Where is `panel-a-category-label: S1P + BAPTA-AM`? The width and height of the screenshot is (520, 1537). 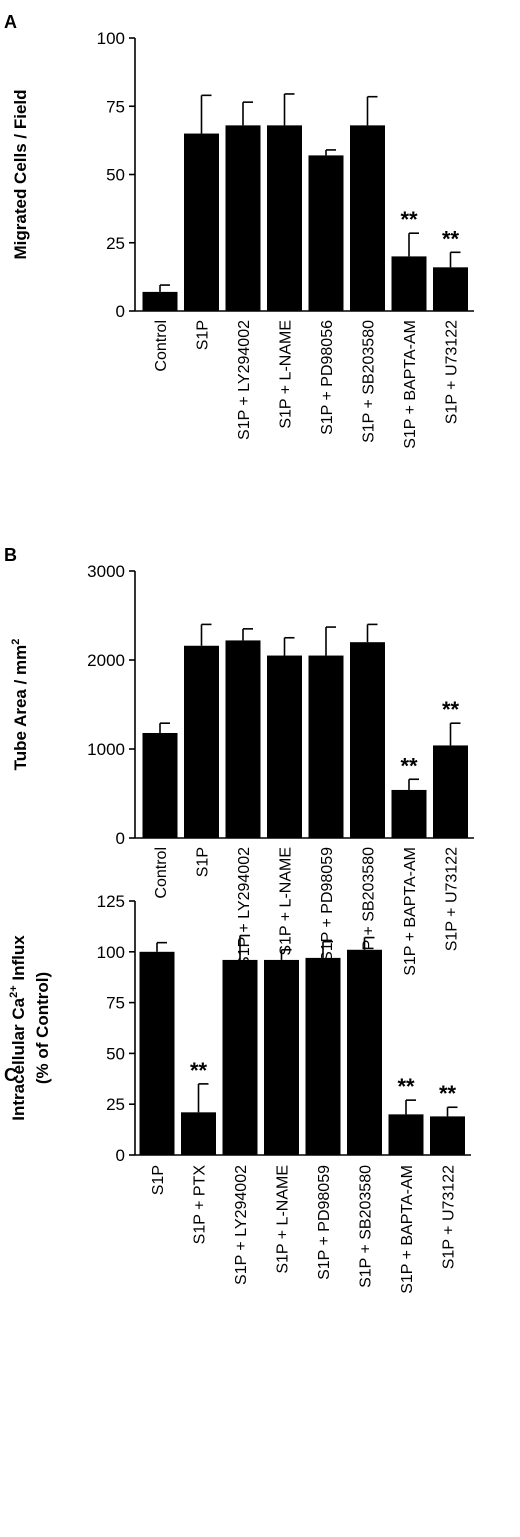 panel-a-category-label: S1P + BAPTA-AM is located at coordinates (410, 384).